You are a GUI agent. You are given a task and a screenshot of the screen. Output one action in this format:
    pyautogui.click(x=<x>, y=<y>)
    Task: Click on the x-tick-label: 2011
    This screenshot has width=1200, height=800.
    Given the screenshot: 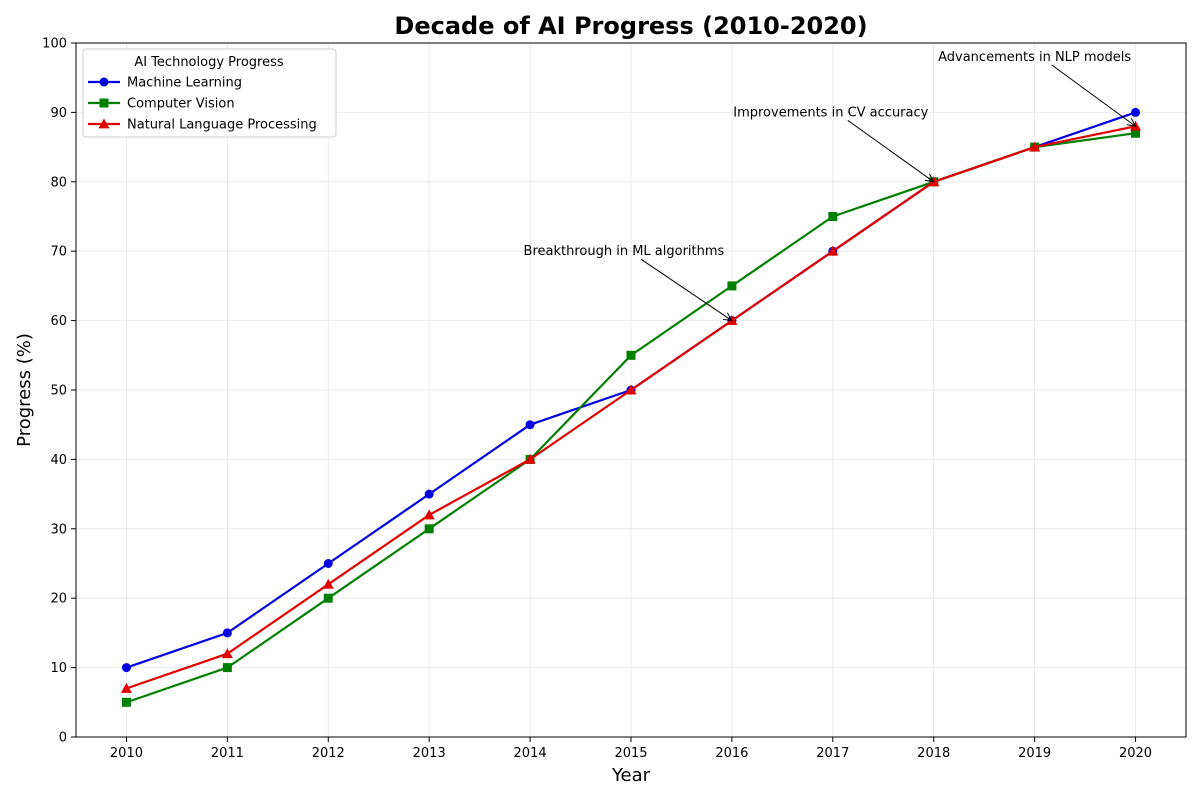 What is the action you would take?
    pyautogui.click(x=227, y=753)
    